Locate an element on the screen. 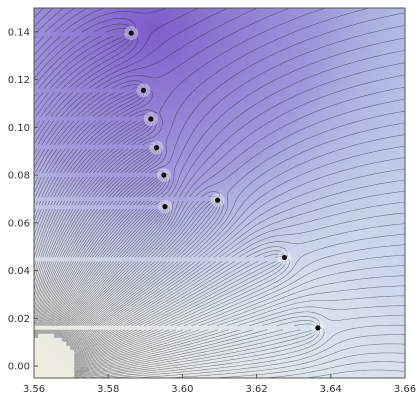  y-tick-label: 0.06 is located at coordinates (19, 223).